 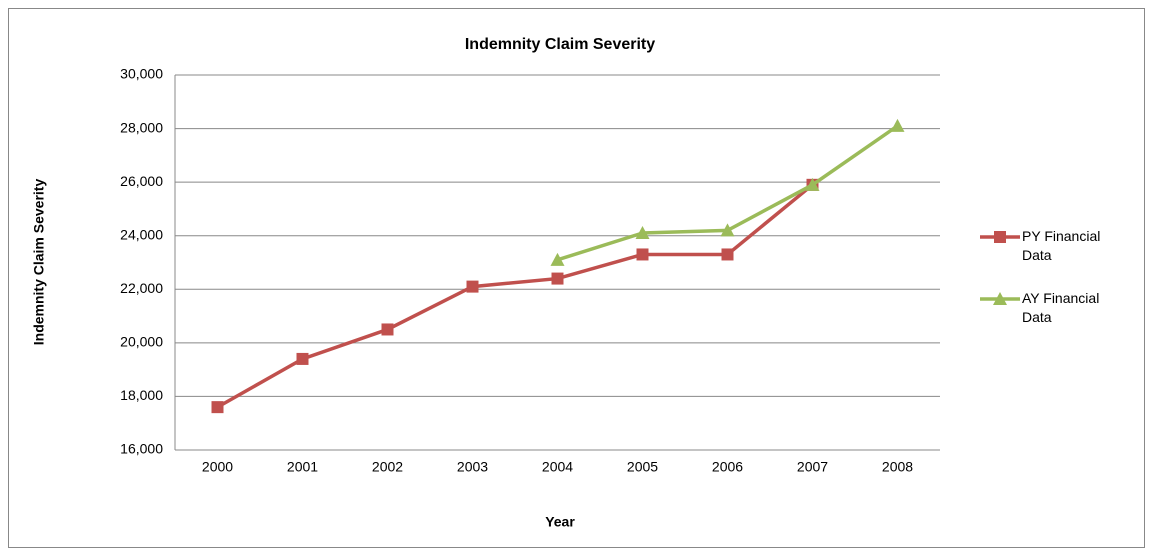 I want to click on y-tick-label: 22,000, so click(x=141, y=288).